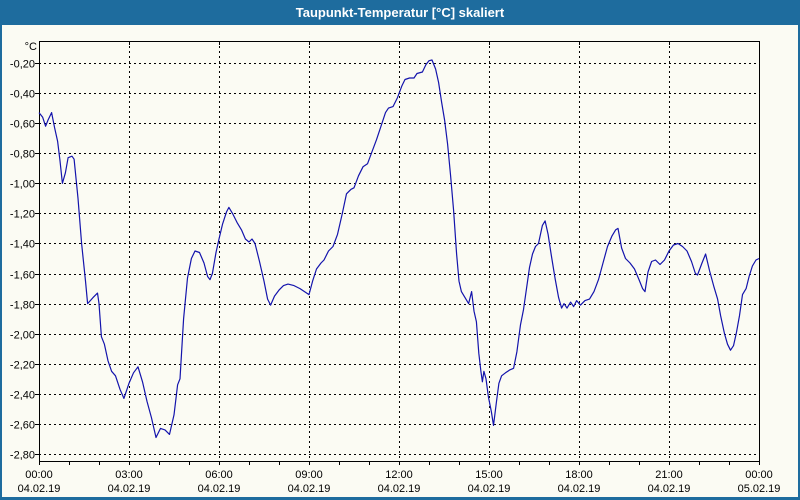 Image resolution: width=800 pixels, height=500 pixels. I want to click on x-axis-time-label: 06:00, so click(219, 475).